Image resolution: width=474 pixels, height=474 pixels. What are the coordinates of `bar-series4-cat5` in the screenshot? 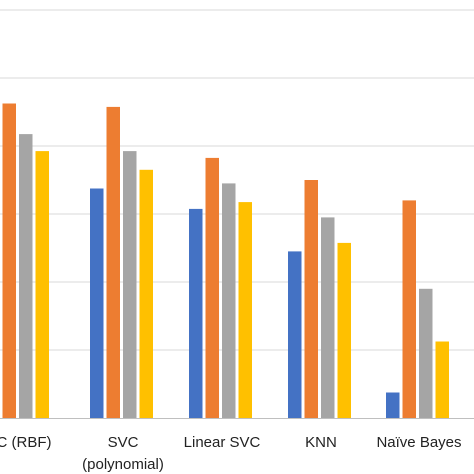 It's located at (442, 379).